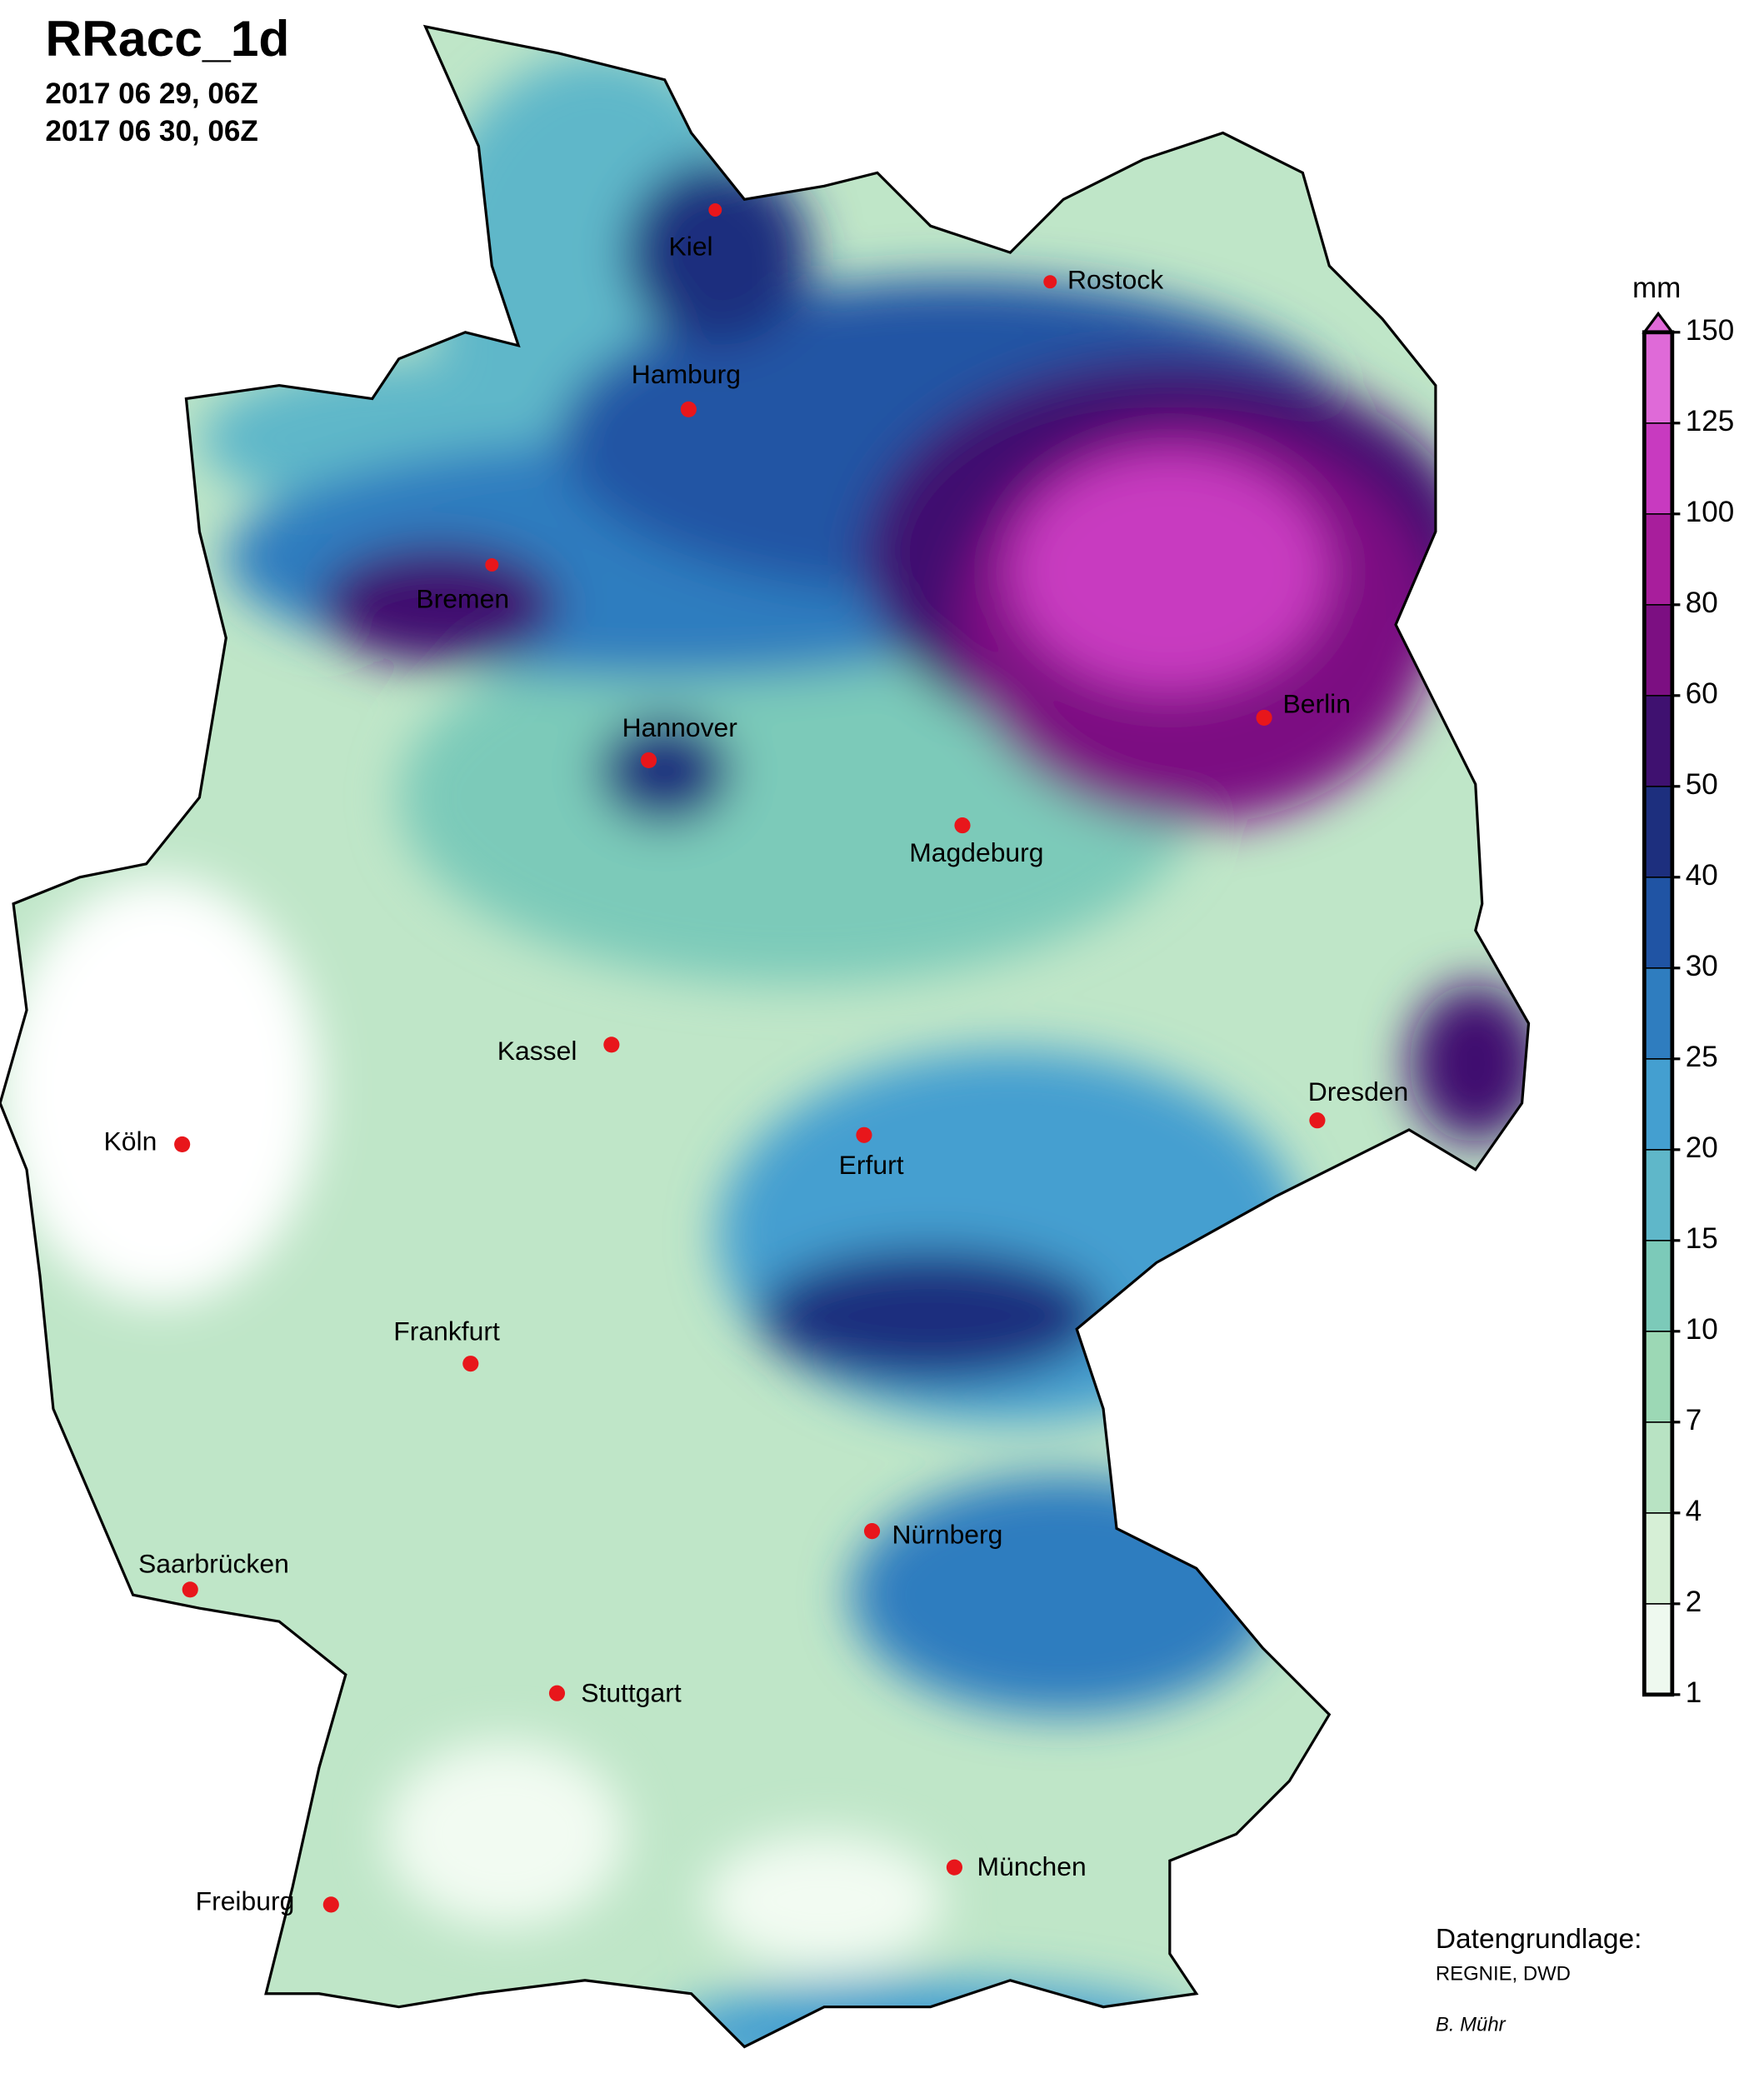 This screenshot has width=1764, height=2088. What do you see at coordinates (1702, 1238) in the screenshot?
I see `legend-tick-label: 15` at bounding box center [1702, 1238].